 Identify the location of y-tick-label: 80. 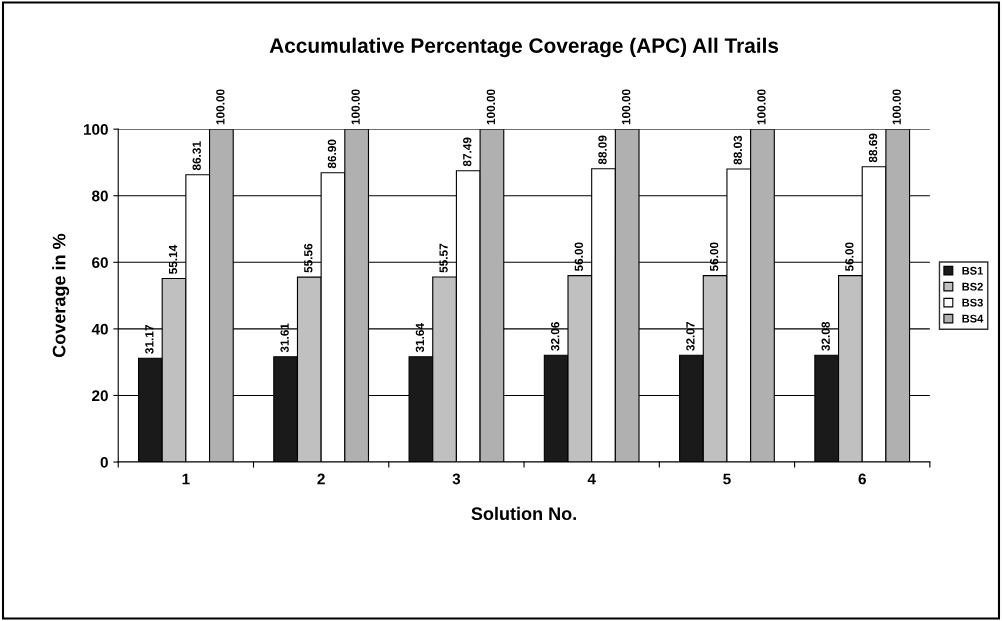
(100, 196).